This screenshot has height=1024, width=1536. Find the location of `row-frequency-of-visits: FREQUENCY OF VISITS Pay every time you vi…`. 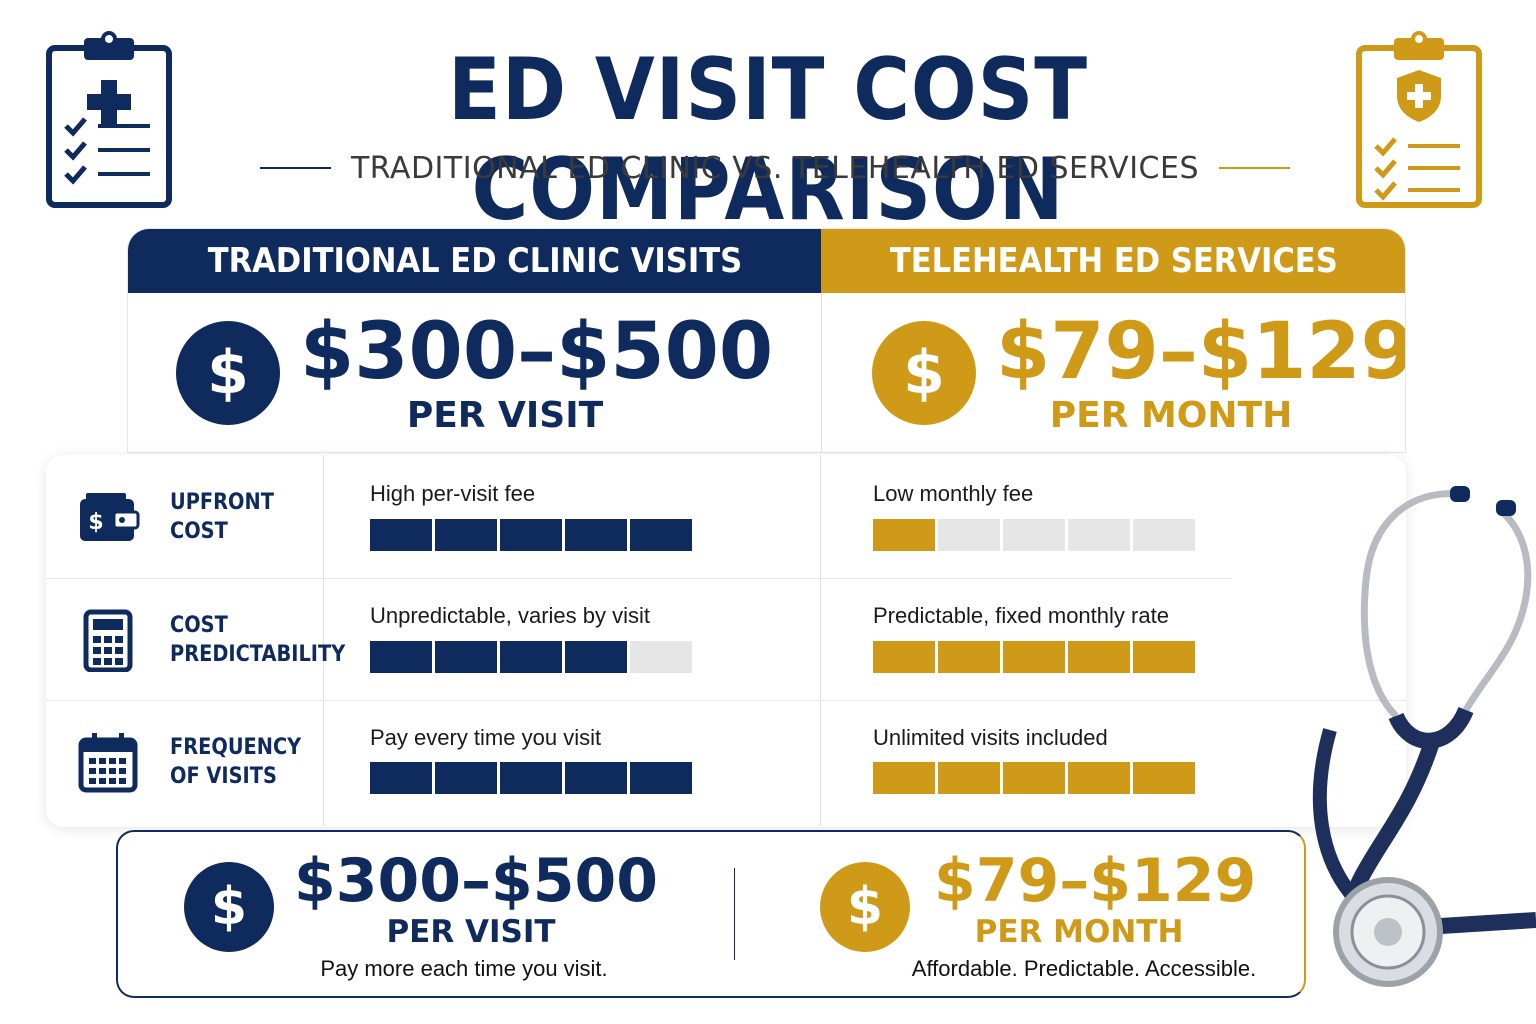

row-frequency-of-visits: FREQUENCY OF VISITS Pay every time you vi… is located at coordinates (726, 761).